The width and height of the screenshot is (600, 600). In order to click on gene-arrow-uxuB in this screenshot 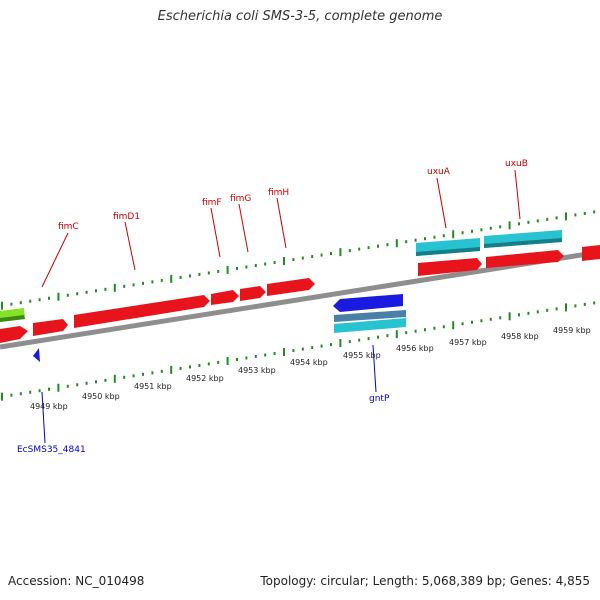, I will do `click(525, 259)`.